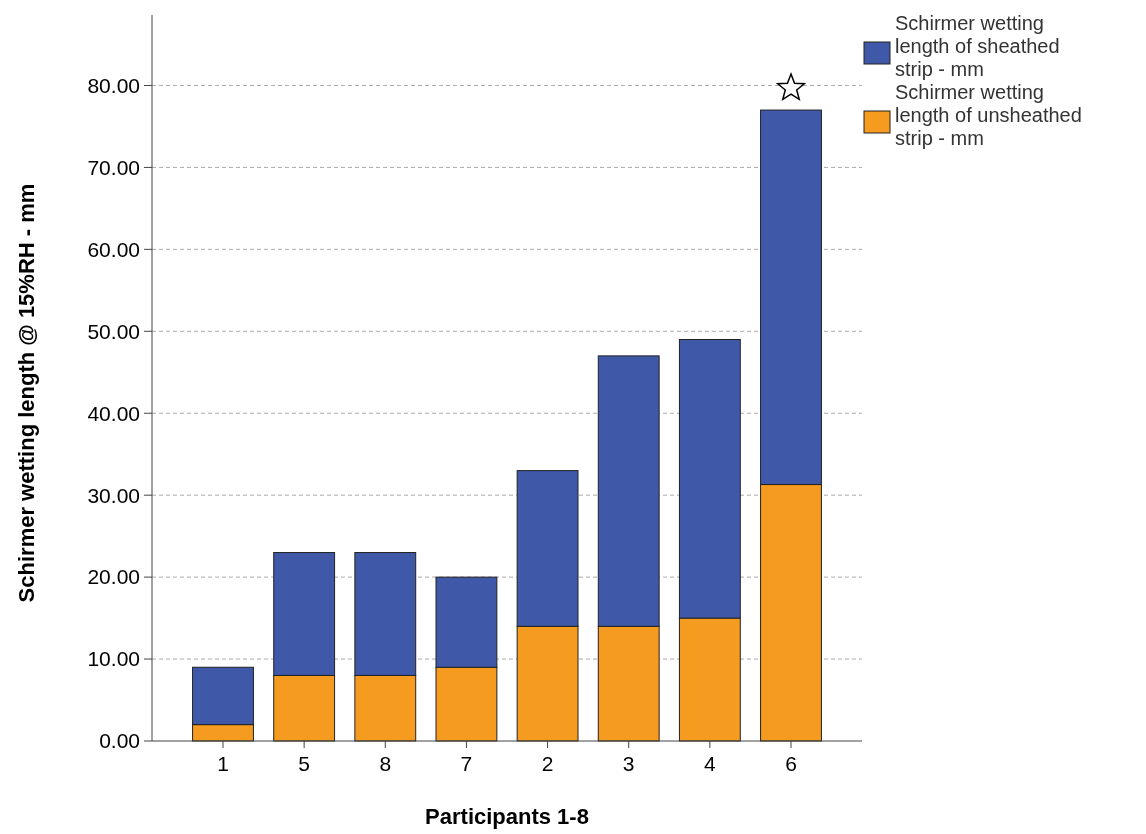  Describe the element at coordinates (113, 495) in the screenshot. I see `y-tick-label: 30.00` at that location.